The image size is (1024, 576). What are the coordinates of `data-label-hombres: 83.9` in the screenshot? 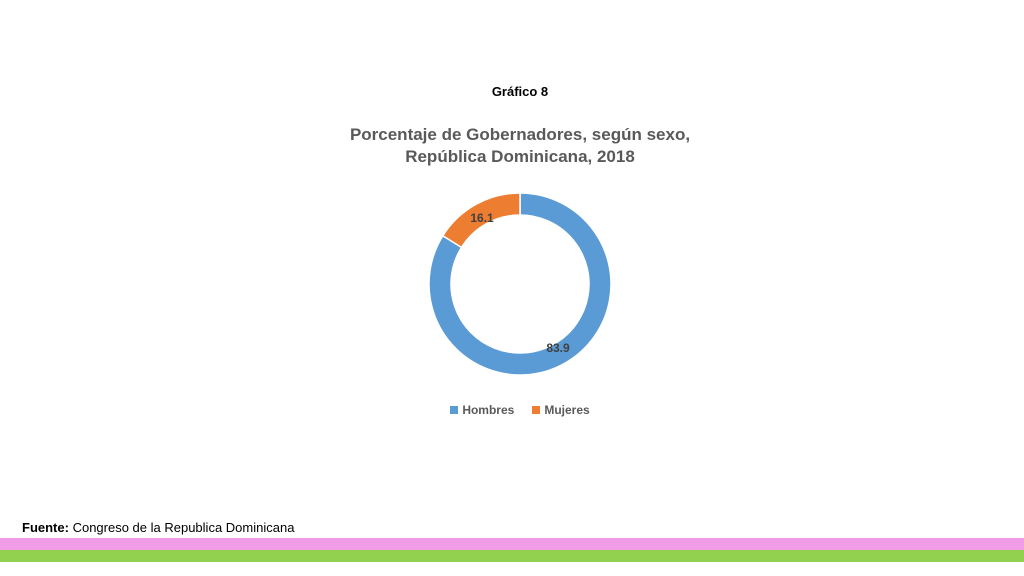 It's located at (558, 348).